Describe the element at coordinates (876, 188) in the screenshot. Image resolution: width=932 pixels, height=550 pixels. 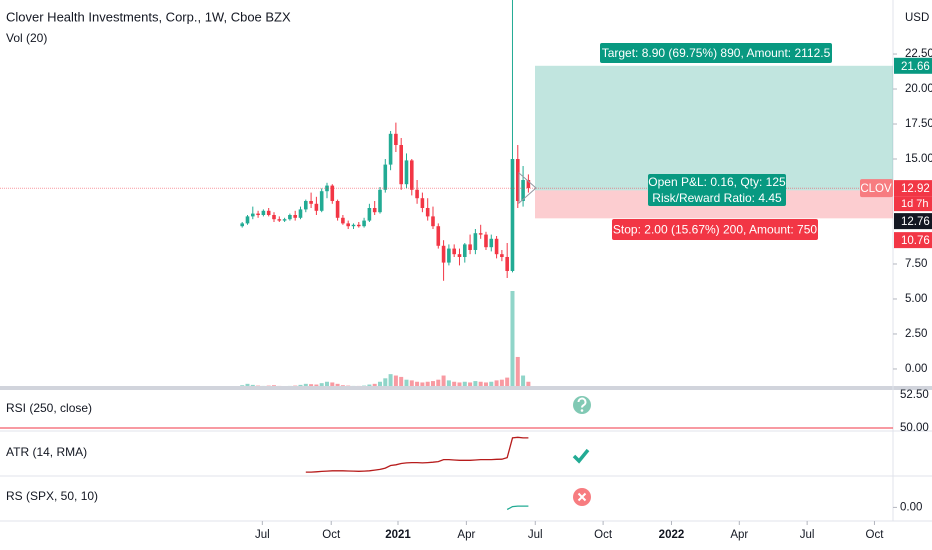
I see `symbol-box` at that location.